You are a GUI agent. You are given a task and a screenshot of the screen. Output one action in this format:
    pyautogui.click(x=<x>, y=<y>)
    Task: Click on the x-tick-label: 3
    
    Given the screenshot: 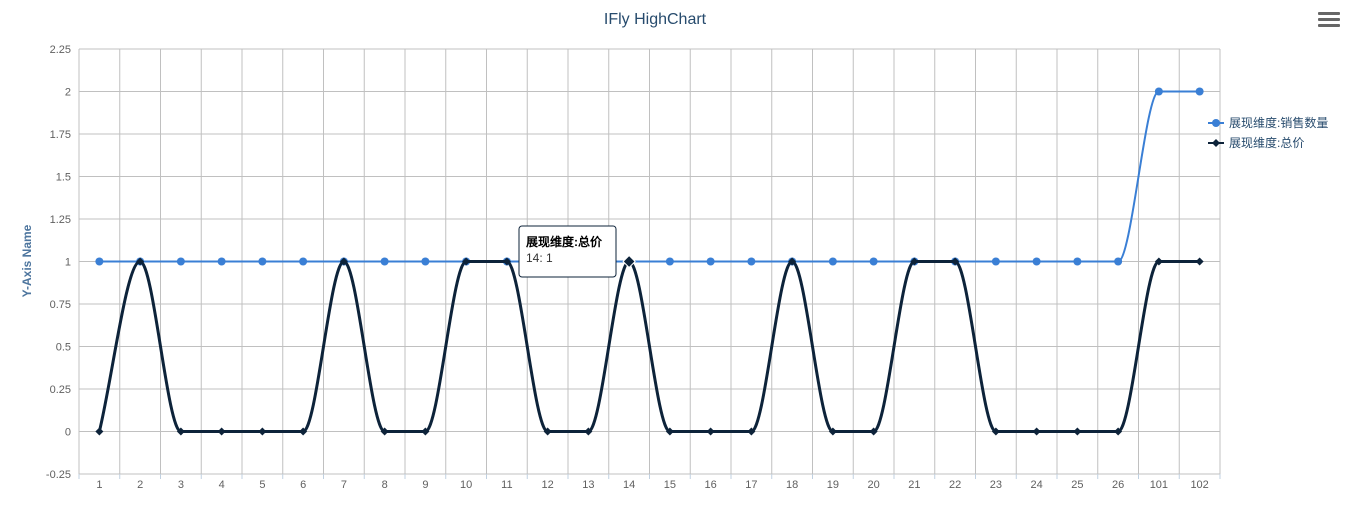 What is the action you would take?
    pyautogui.click(x=181, y=485)
    